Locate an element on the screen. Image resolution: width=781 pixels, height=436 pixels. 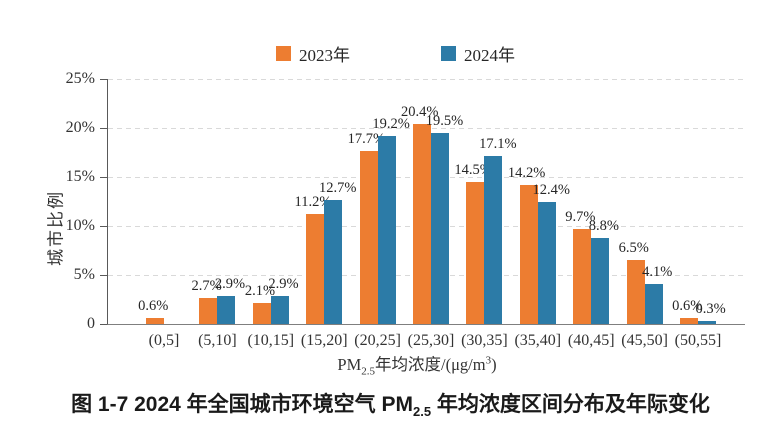
figure-caption: 图 1-7 2024 年全国城市环境空气 PM2.5 年均浓度区间分布及年际变化 is located at coordinates (390, 403).